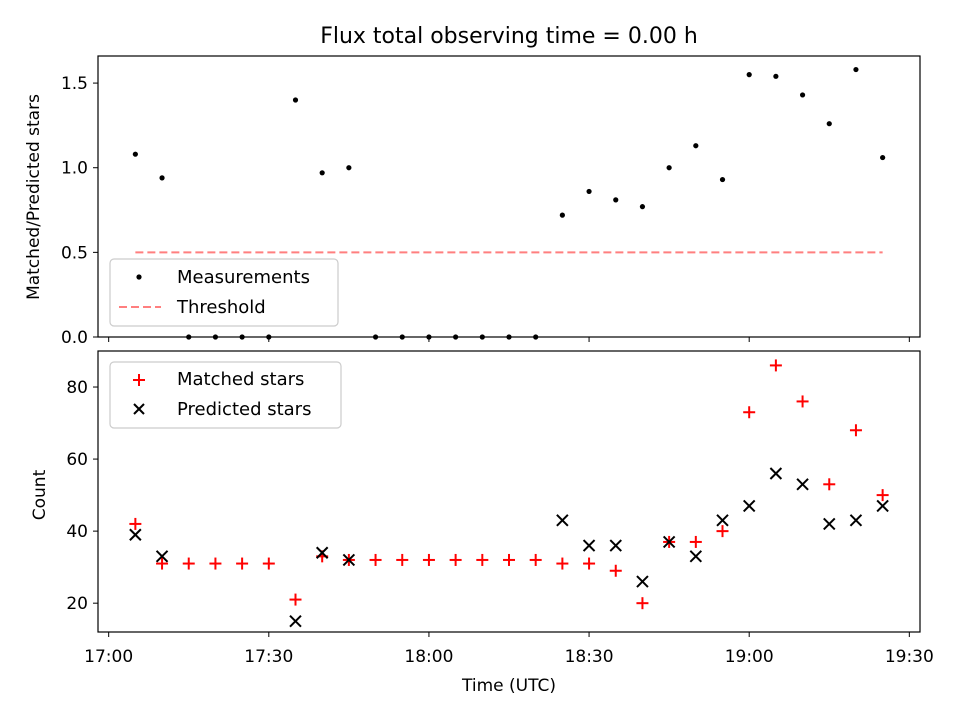  What do you see at coordinates (74, 169) in the screenshot?
I see `top-y-tick-label: 1.0` at bounding box center [74, 169].